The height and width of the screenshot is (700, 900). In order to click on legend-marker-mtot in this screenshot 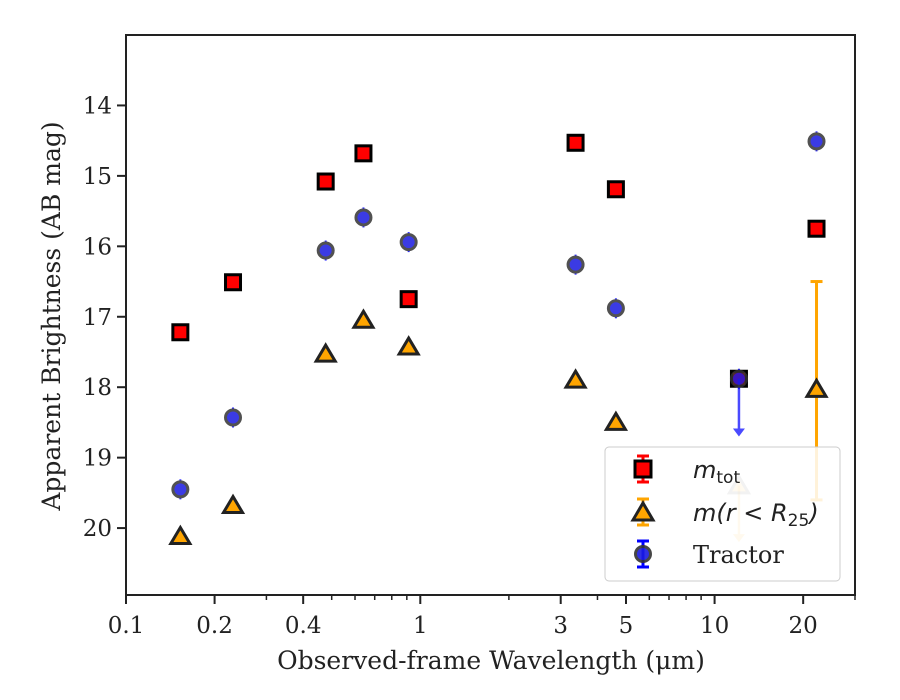, I will do `click(643, 469)`.